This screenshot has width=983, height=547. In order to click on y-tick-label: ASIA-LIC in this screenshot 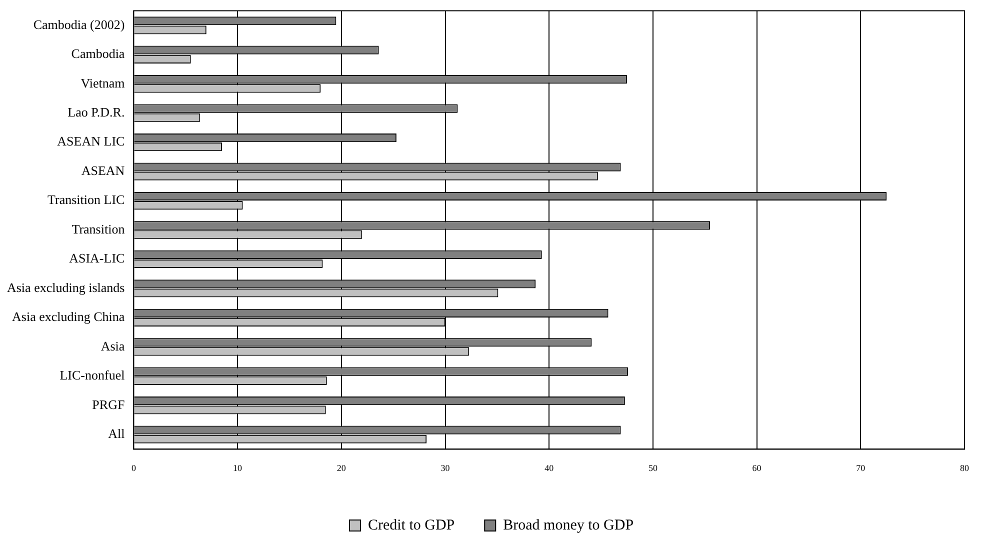, I will do `click(97, 258)`.